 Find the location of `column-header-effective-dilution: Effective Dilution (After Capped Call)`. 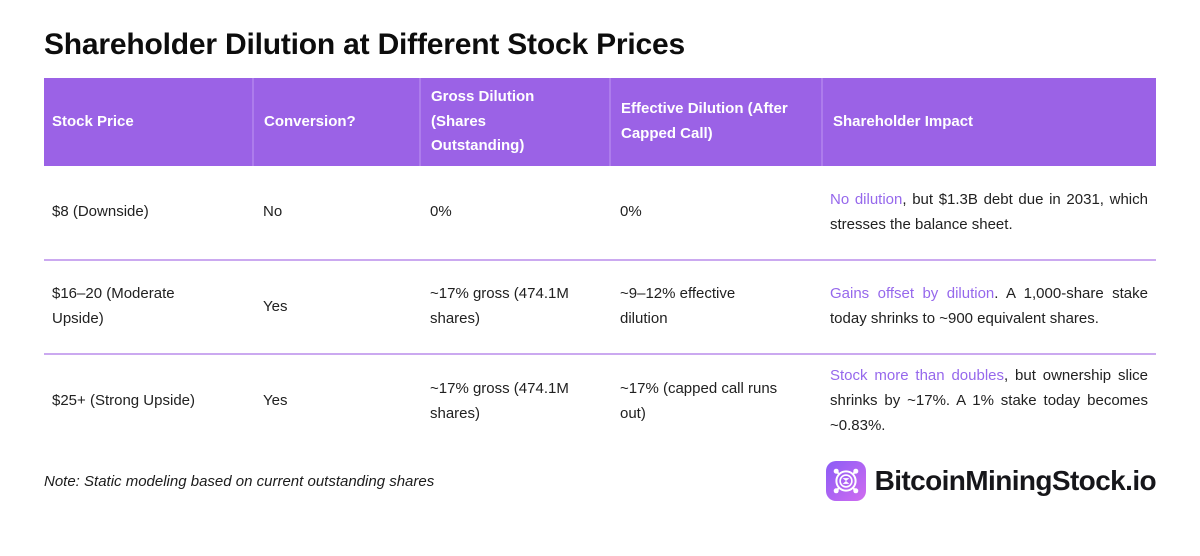

column-header-effective-dilution: Effective Dilution (After Capped Call) is located at coordinates (715, 122).